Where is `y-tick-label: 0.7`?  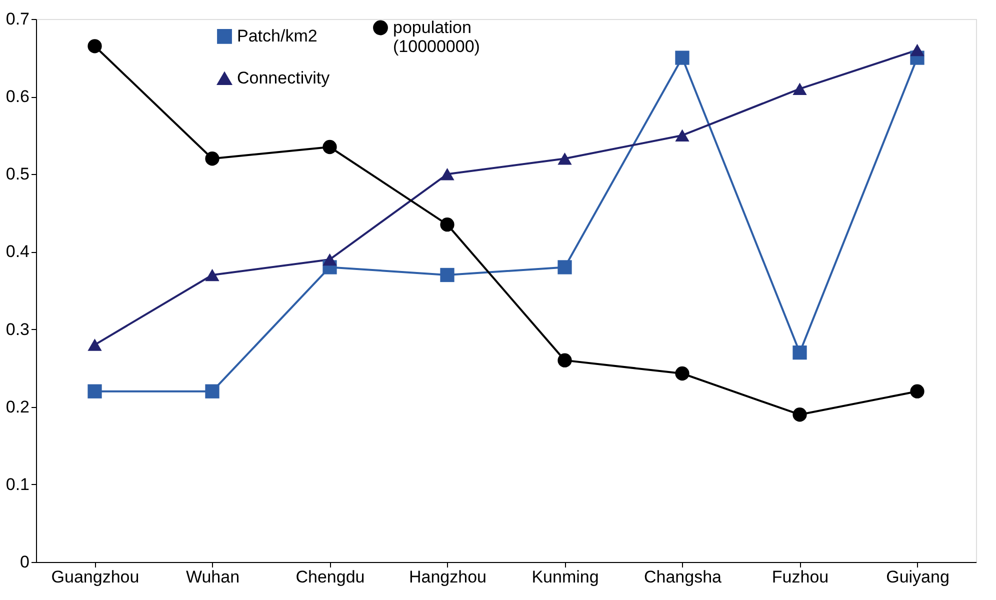
y-tick-label: 0.7 is located at coordinates (18, 19).